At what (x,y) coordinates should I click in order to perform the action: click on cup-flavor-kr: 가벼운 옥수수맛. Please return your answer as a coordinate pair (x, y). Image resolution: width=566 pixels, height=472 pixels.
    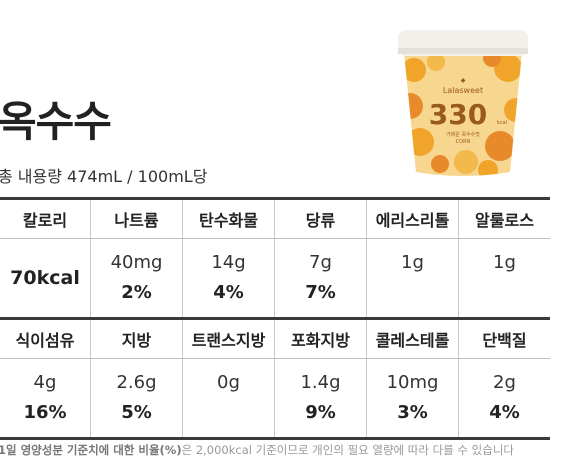
    Looking at the image, I should click on (463, 134).